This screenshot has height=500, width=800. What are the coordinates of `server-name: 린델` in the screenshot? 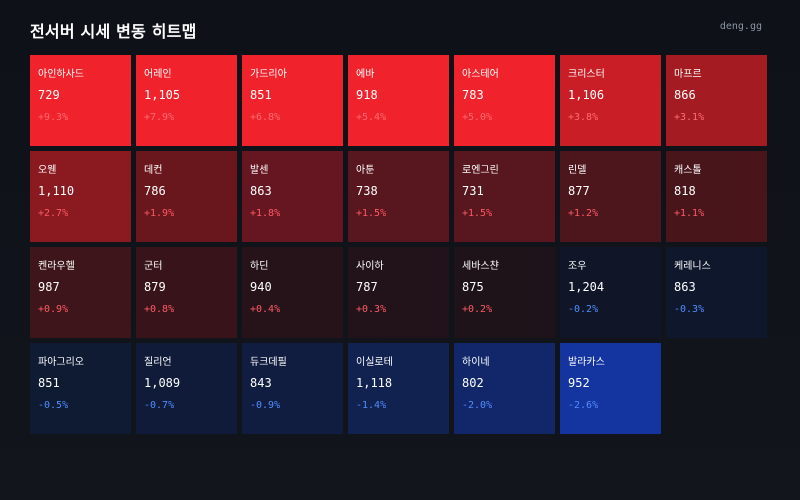 It's located at (577, 170).